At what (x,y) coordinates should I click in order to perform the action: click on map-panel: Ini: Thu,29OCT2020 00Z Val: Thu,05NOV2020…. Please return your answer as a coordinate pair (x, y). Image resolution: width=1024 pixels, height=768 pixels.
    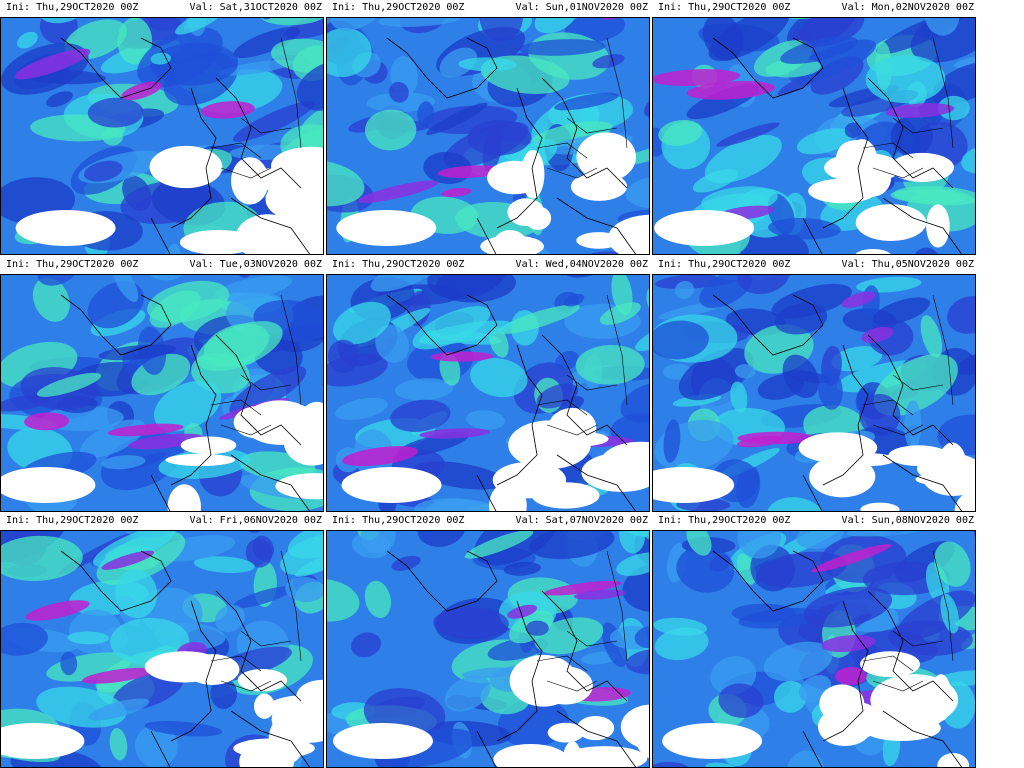
    Looking at the image, I should click on (814, 384).